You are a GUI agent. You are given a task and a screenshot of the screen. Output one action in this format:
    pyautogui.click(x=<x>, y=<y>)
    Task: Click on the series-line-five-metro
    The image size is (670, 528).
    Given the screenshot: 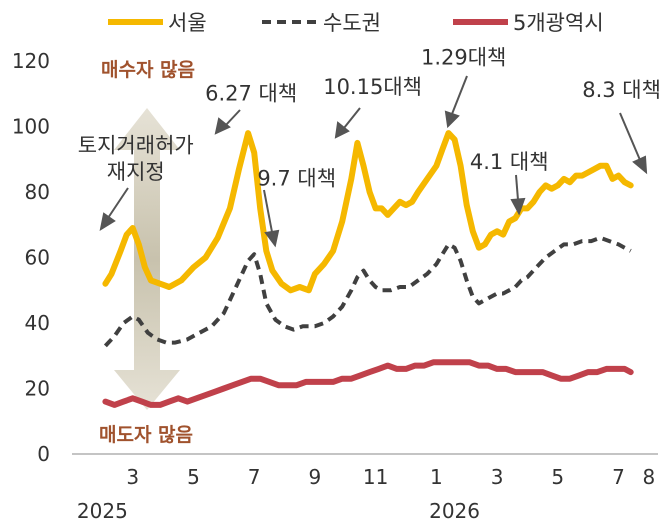 What is the action you would take?
    pyautogui.click(x=368, y=383)
    